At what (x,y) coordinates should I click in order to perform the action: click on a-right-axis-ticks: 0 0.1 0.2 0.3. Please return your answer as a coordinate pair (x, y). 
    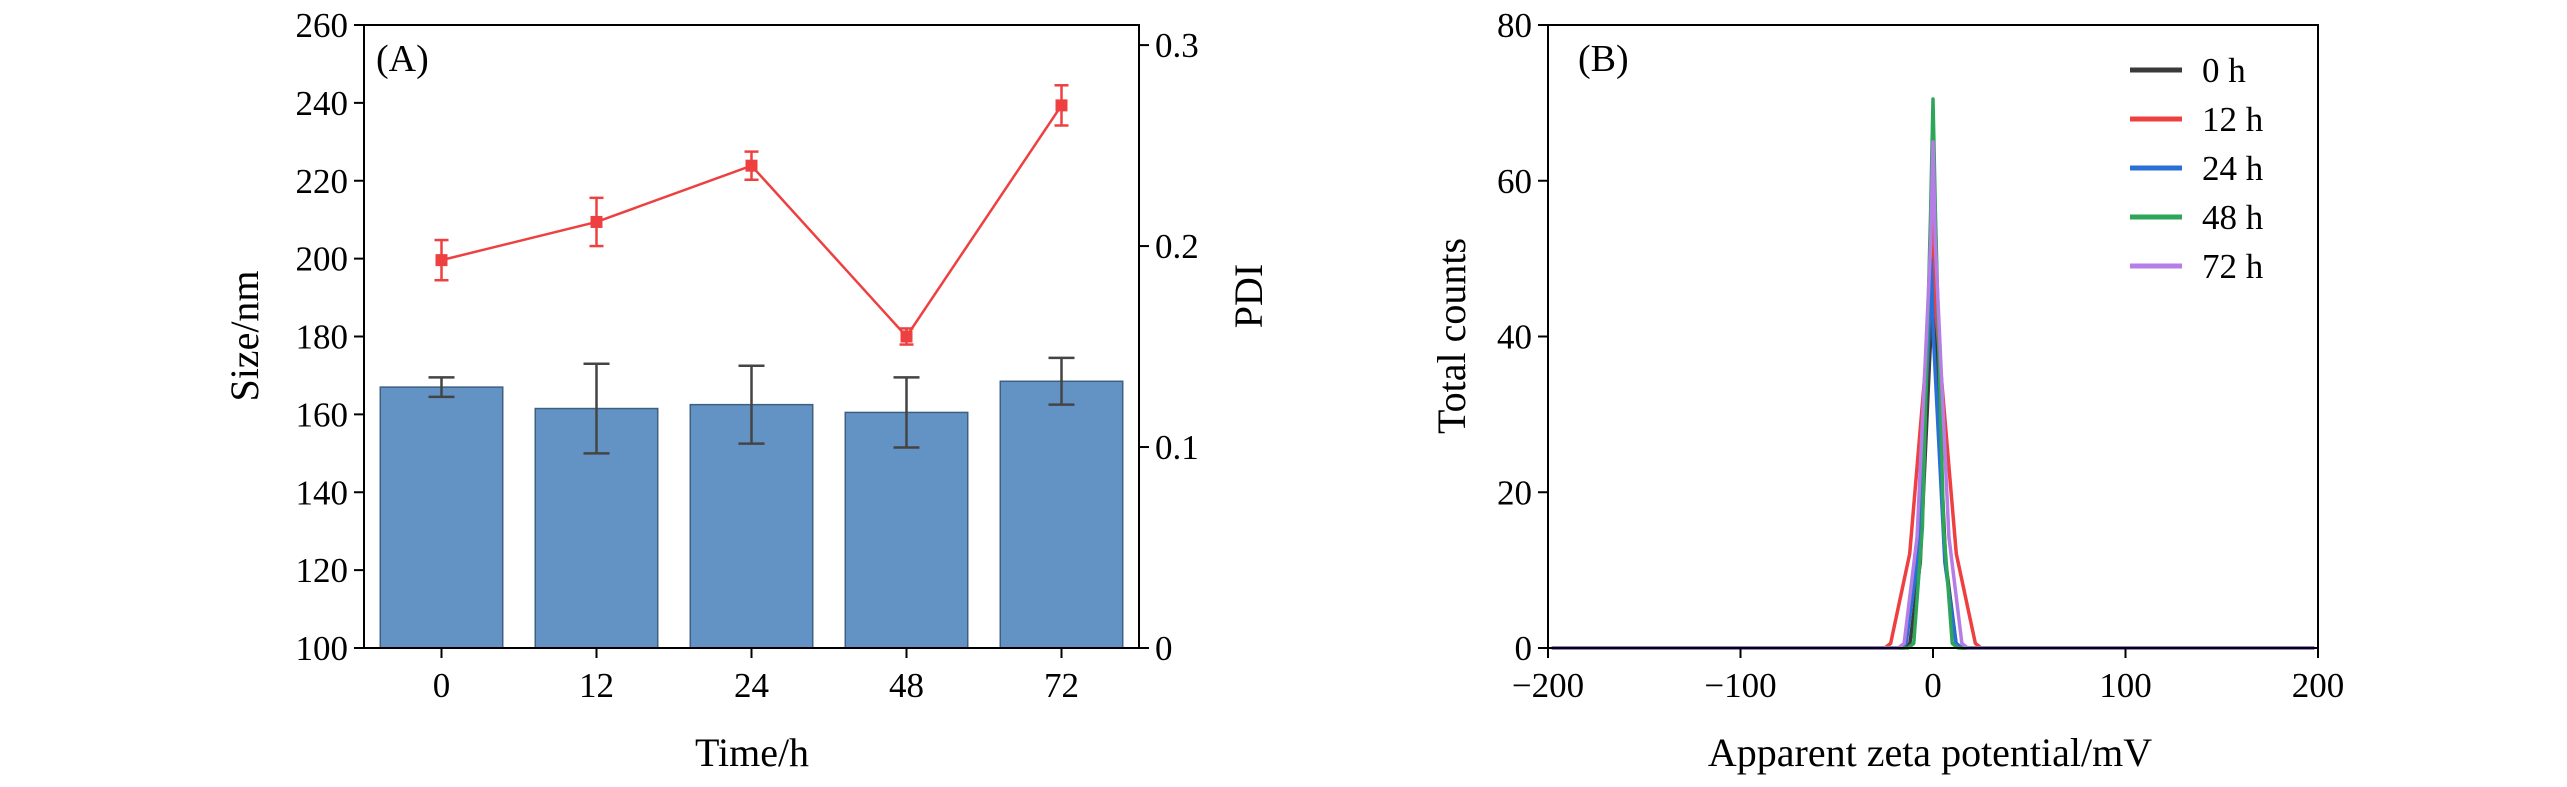
    Looking at the image, I should click on (1169, 347).